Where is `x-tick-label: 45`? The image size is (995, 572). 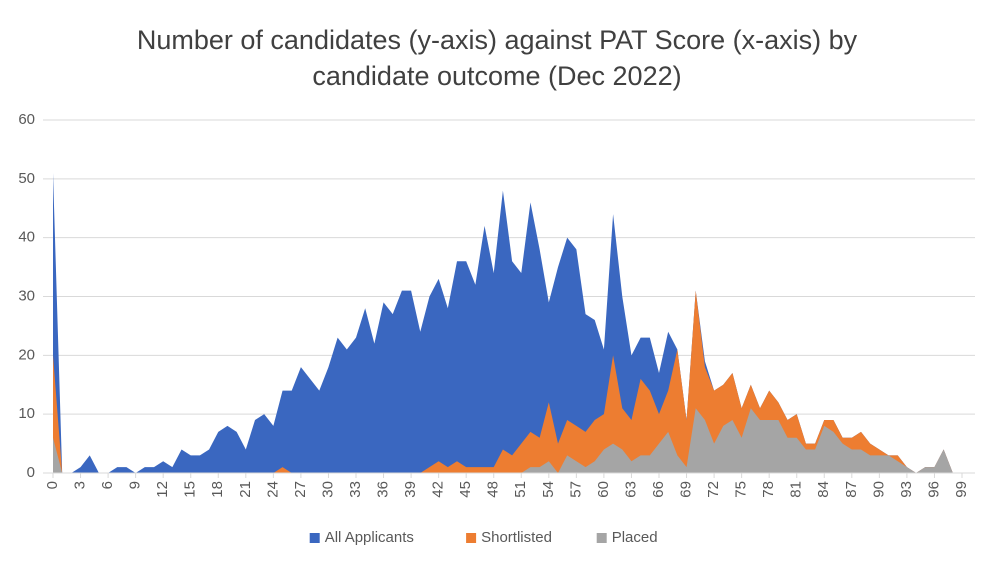
x-tick-label: 45 is located at coordinates (465, 489).